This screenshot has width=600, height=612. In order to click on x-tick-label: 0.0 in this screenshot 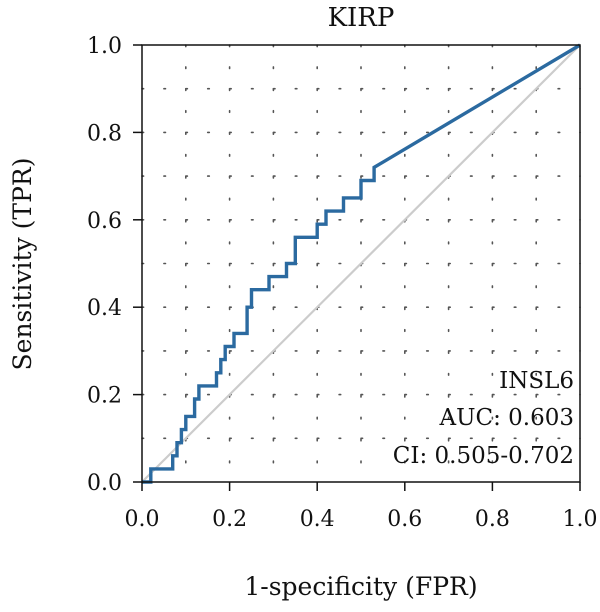, I will do `click(142, 519)`.